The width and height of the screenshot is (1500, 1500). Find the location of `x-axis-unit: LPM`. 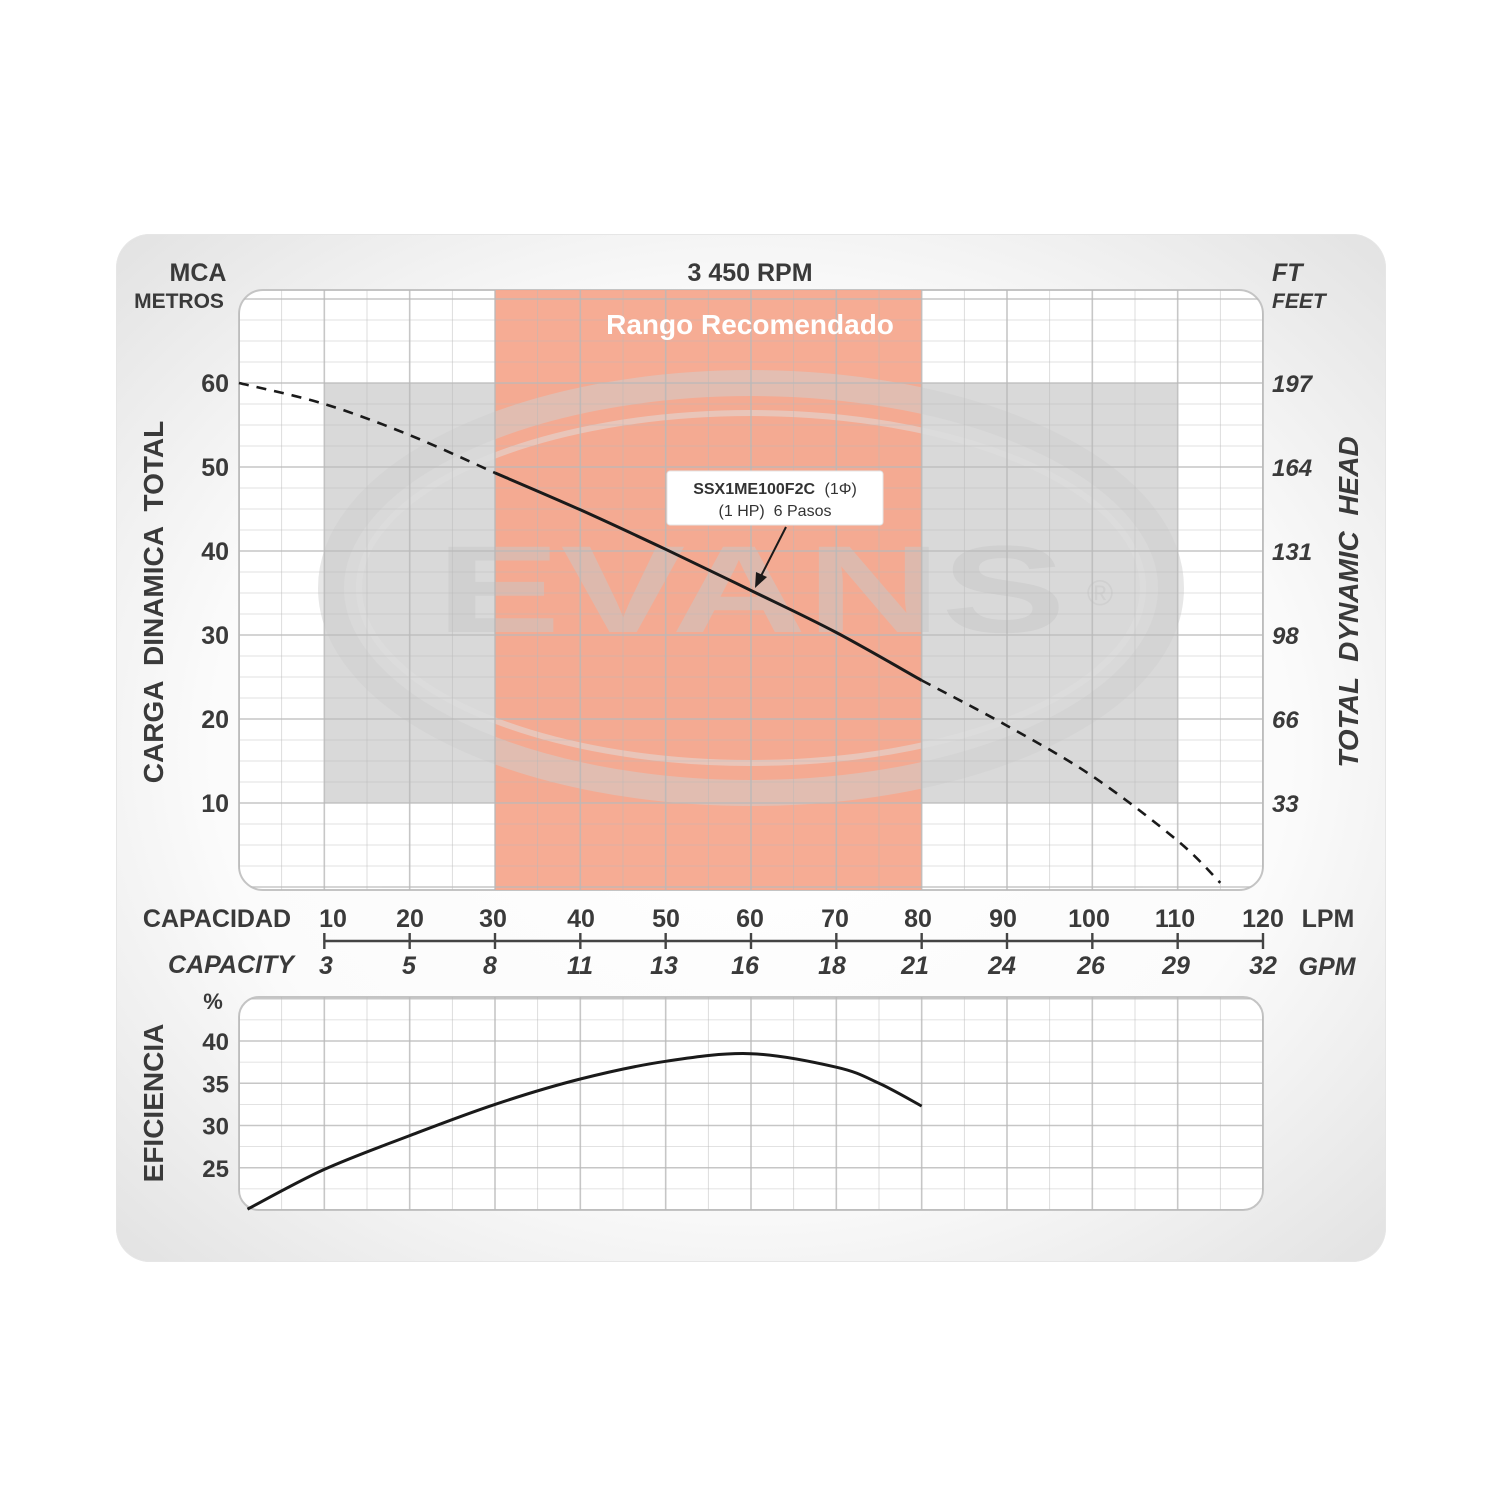

x-axis-unit: LPM is located at coordinates (1328, 919).